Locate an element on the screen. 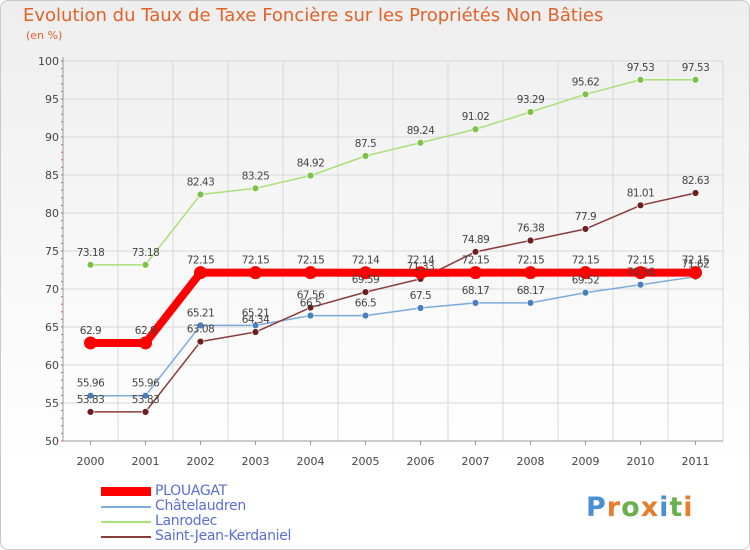 This screenshot has height=550, width=750. data-label-chatelaudren: 71.62 is located at coordinates (696, 265).